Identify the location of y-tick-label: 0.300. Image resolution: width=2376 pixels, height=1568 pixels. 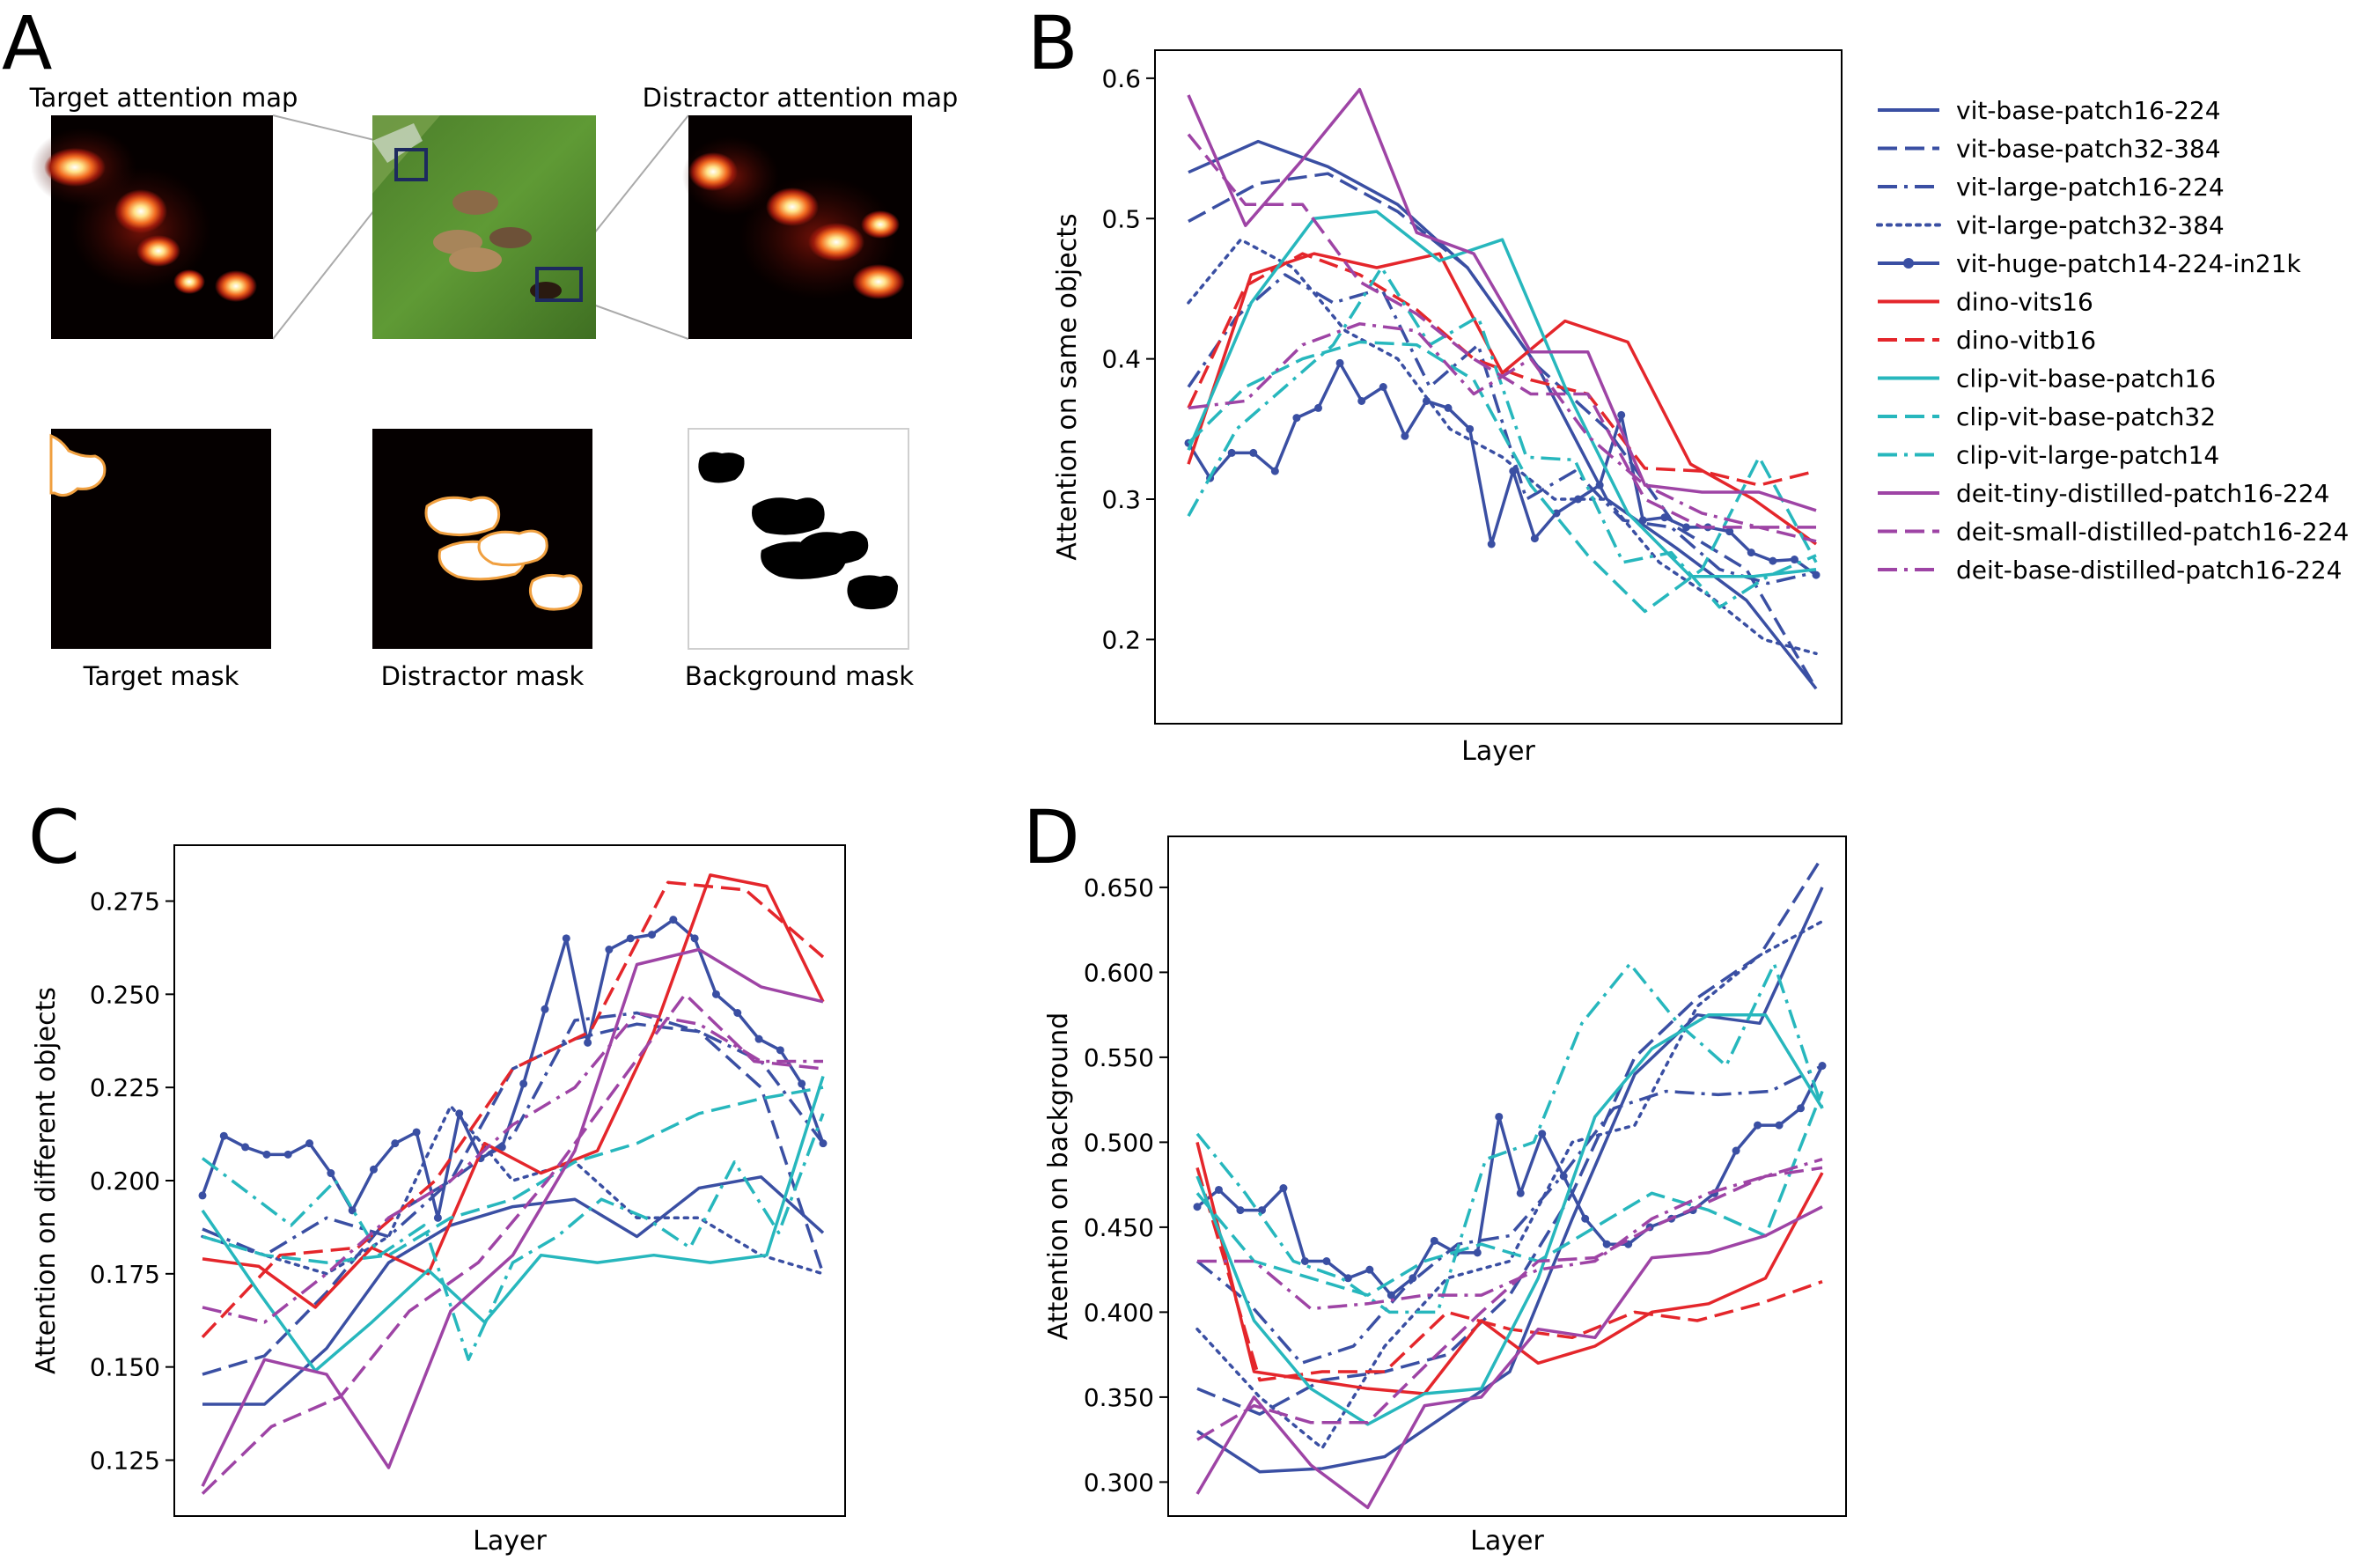
(1119, 1482).